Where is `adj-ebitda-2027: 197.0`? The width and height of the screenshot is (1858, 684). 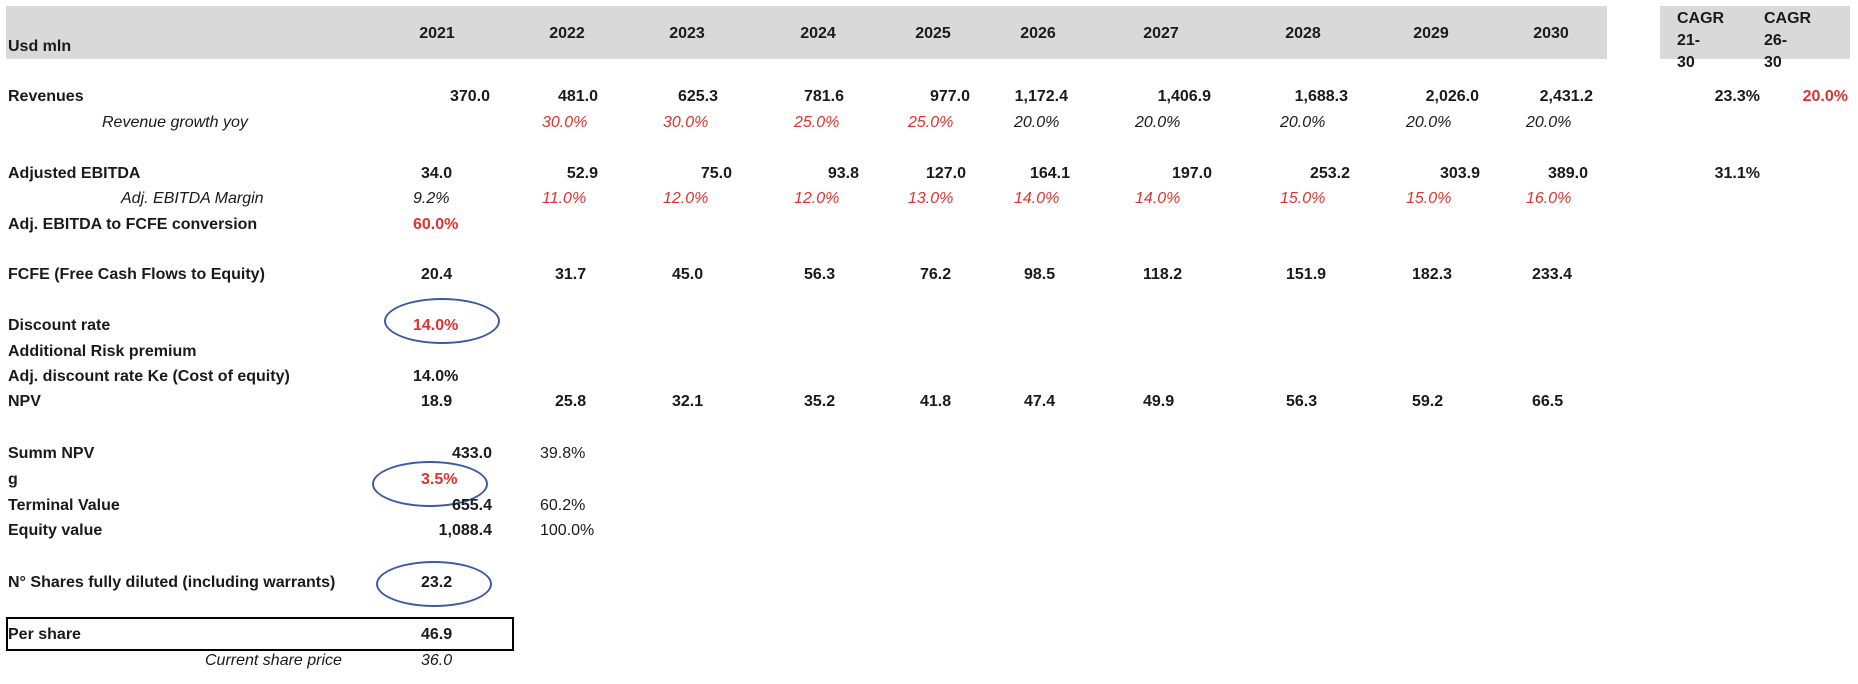 adj-ebitda-2027: 197.0 is located at coordinates (1191, 173).